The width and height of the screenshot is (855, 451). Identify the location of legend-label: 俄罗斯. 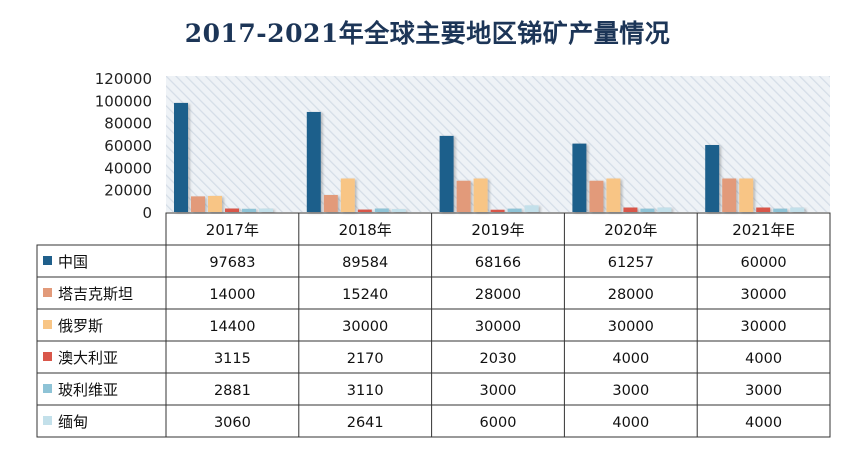
(80, 326).